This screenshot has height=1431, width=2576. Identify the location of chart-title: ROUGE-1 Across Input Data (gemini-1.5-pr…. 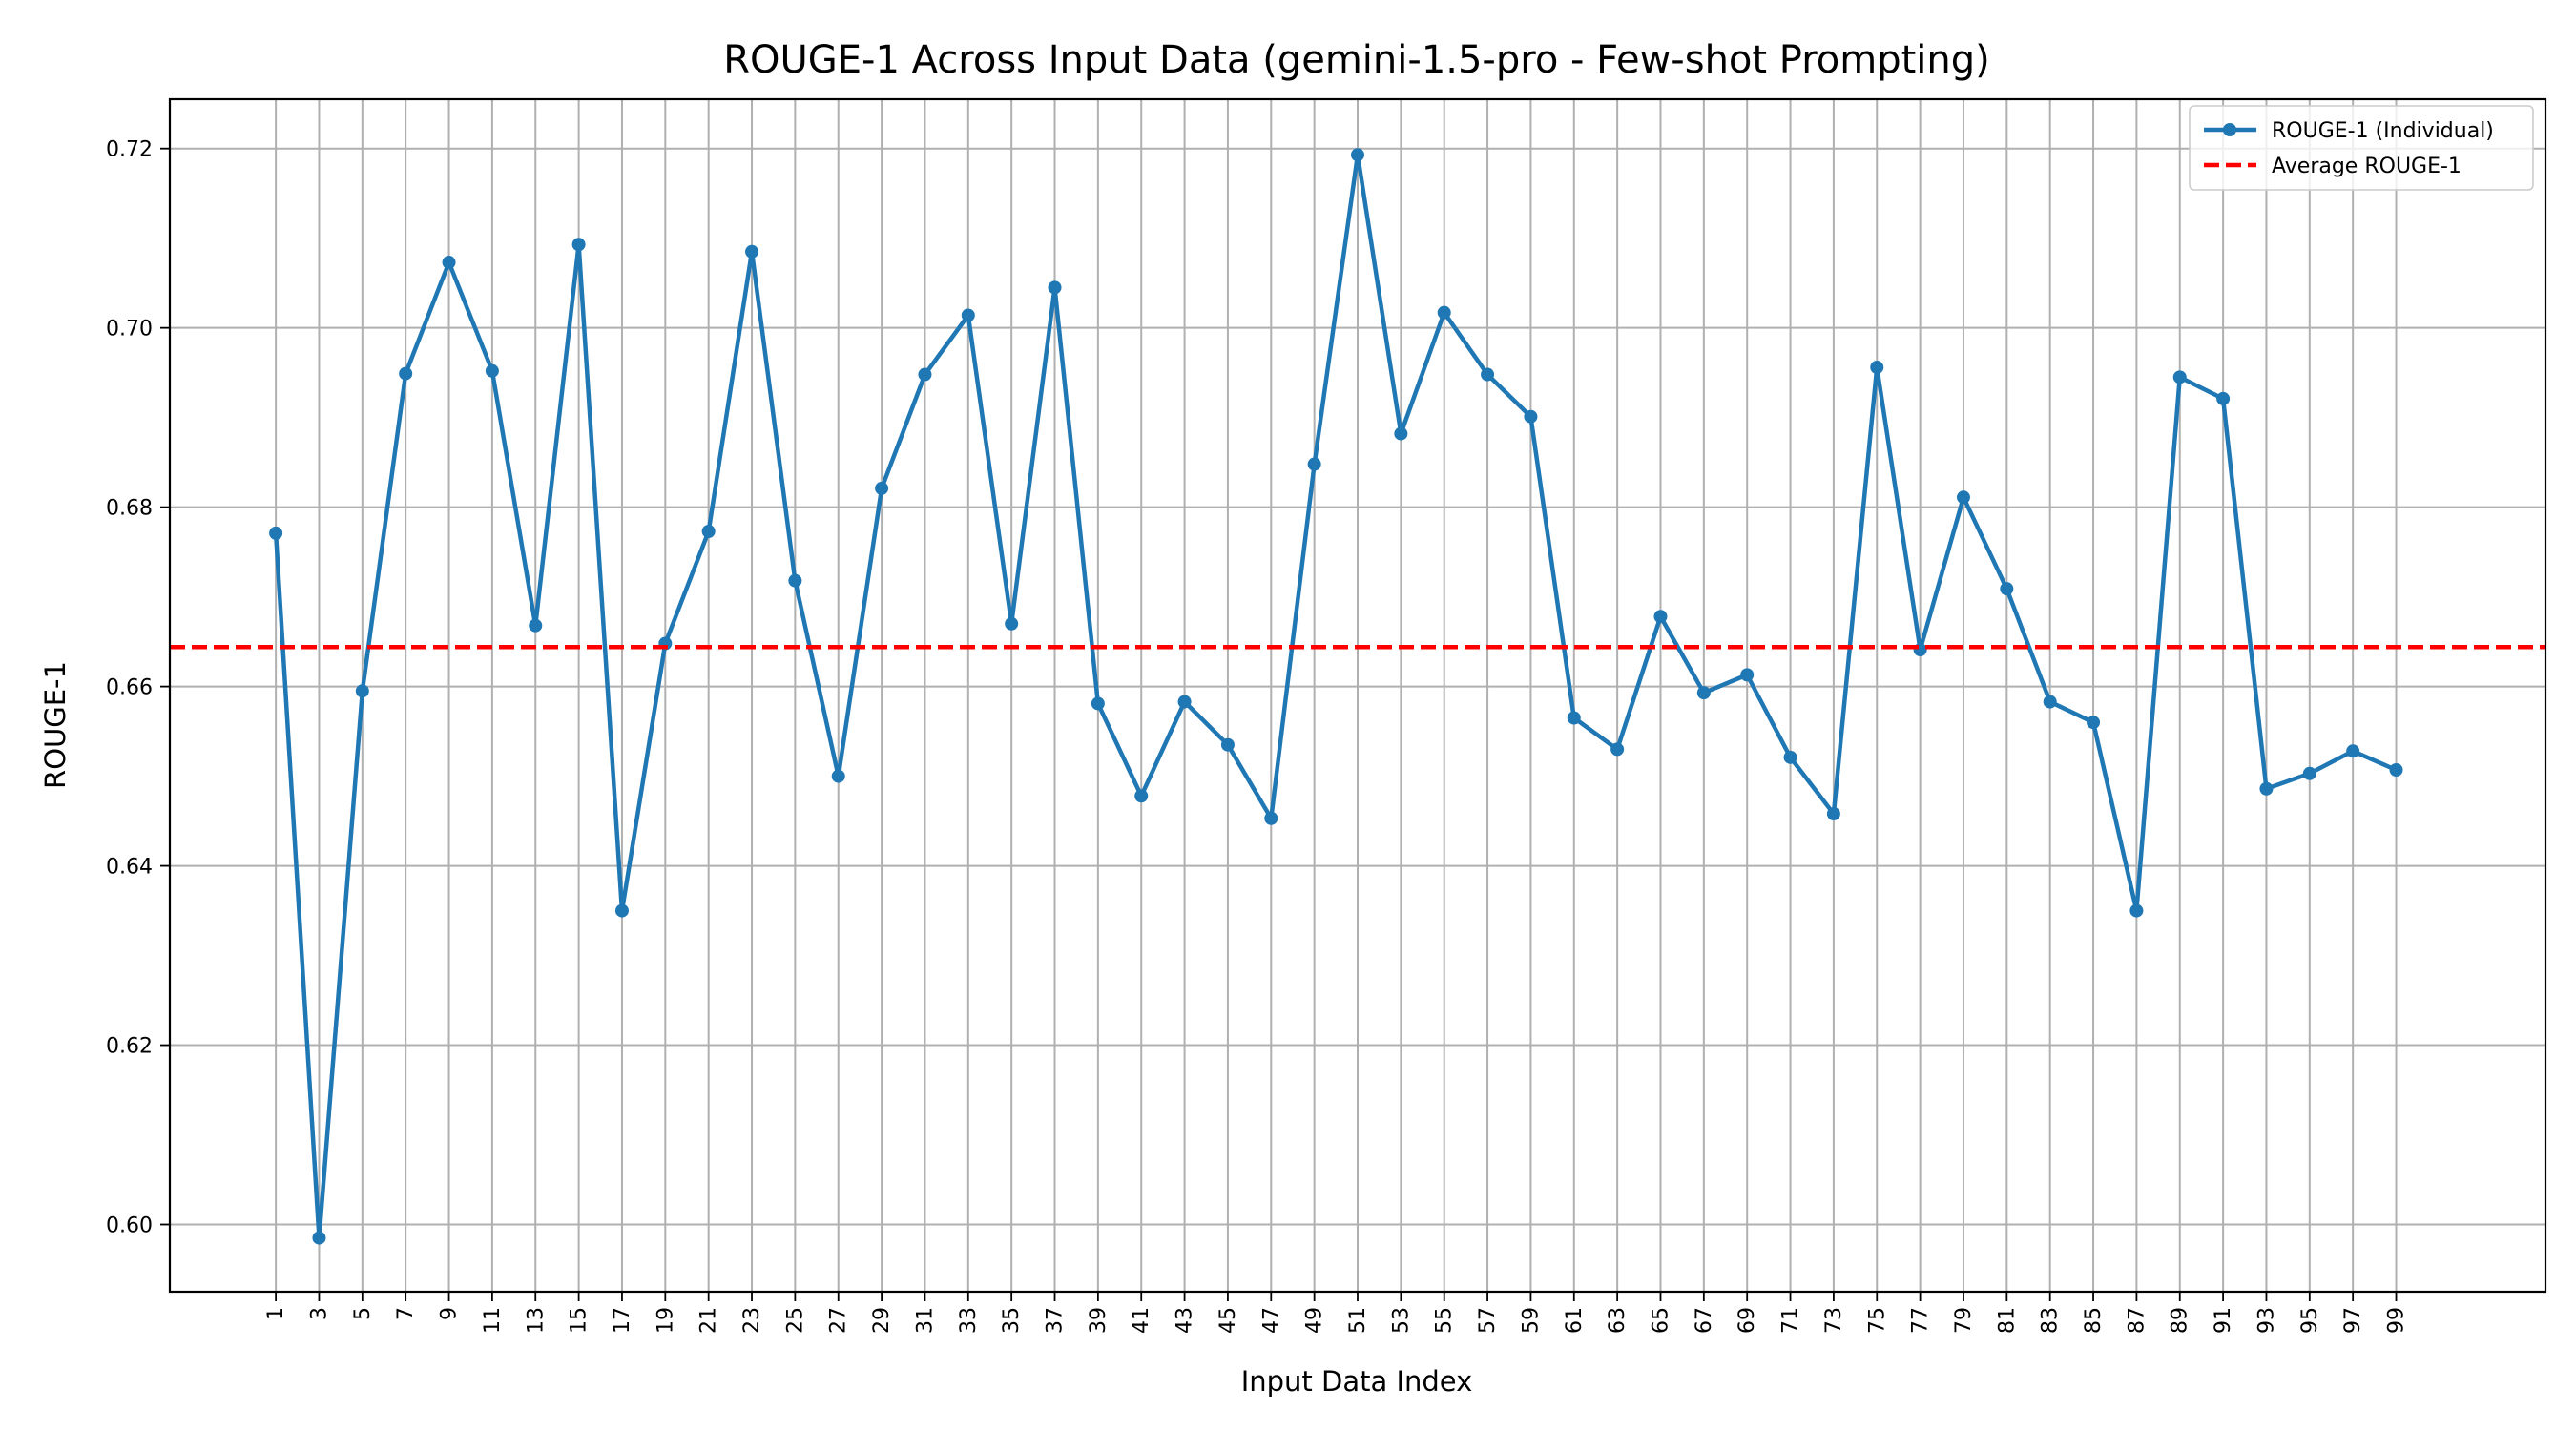
(1356, 60).